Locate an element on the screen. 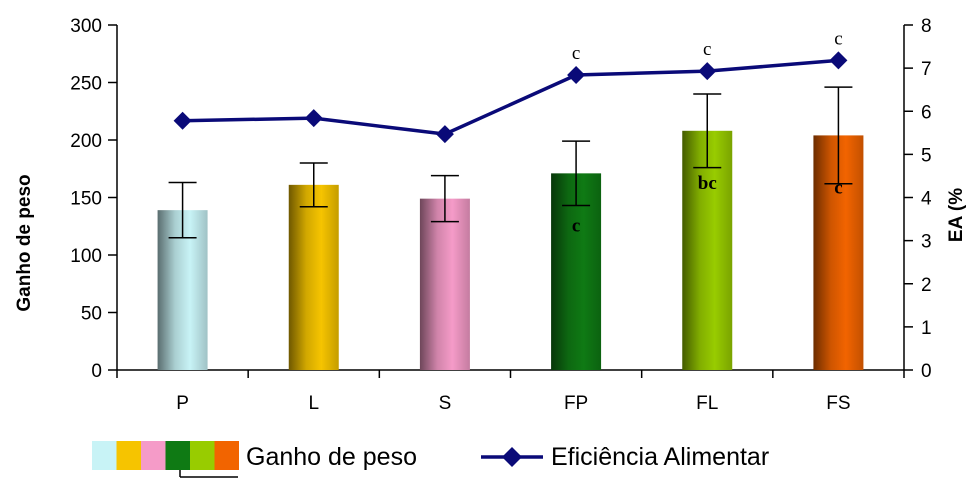  bar-S is located at coordinates (444, 284).